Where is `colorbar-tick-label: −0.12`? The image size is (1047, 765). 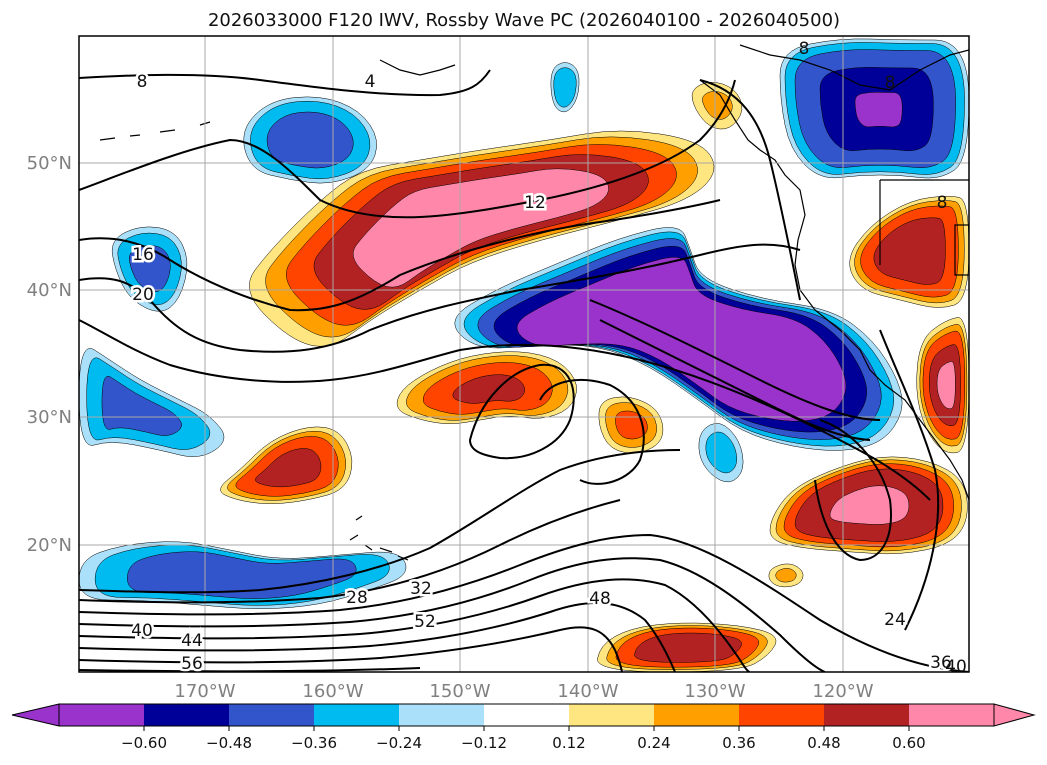
colorbar-tick-label: −0.12 is located at coordinates (484, 743).